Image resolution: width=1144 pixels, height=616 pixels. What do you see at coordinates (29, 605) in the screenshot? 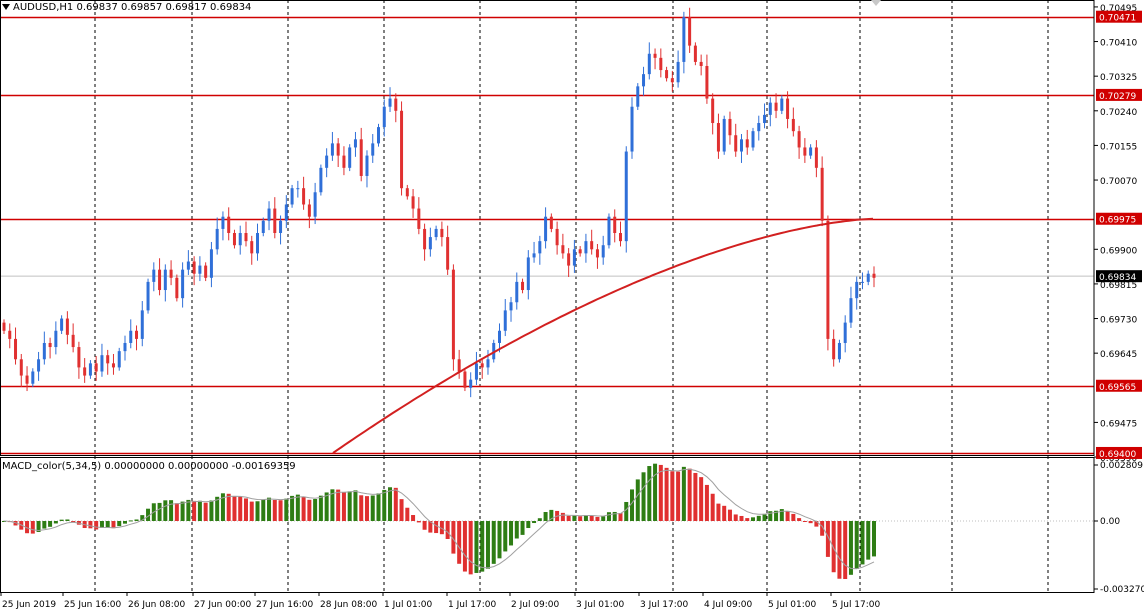
I see `time-tick-label: 25 Jun 2019` at bounding box center [29, 605].